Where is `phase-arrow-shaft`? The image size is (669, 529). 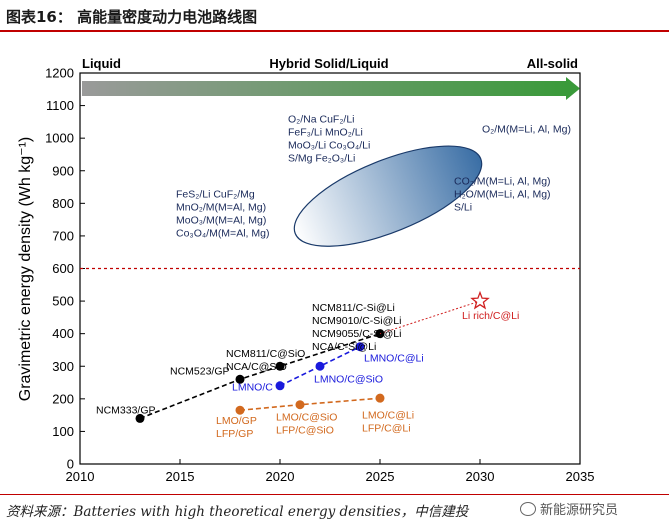 phase-arrow-shaft is located at coordinates (325, 88).